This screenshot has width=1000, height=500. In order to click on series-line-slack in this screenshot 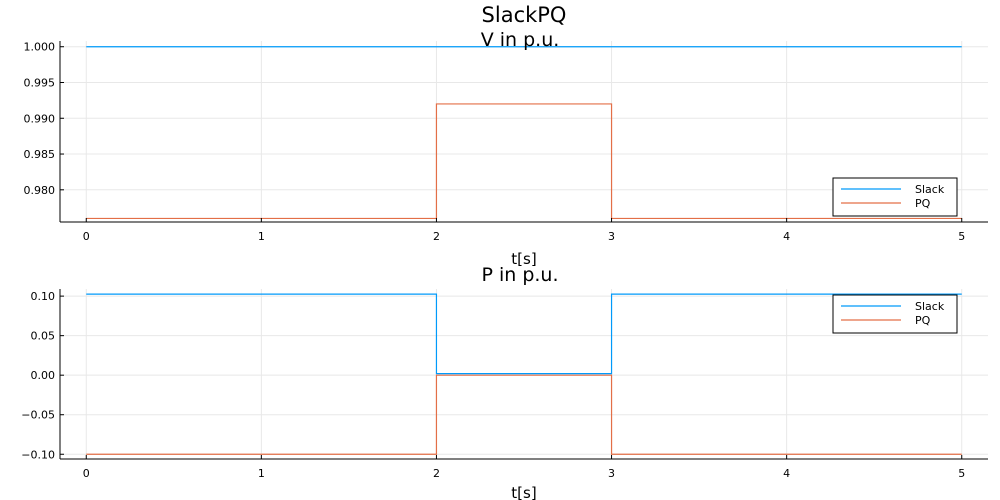, I will do `click(524, 334)`.